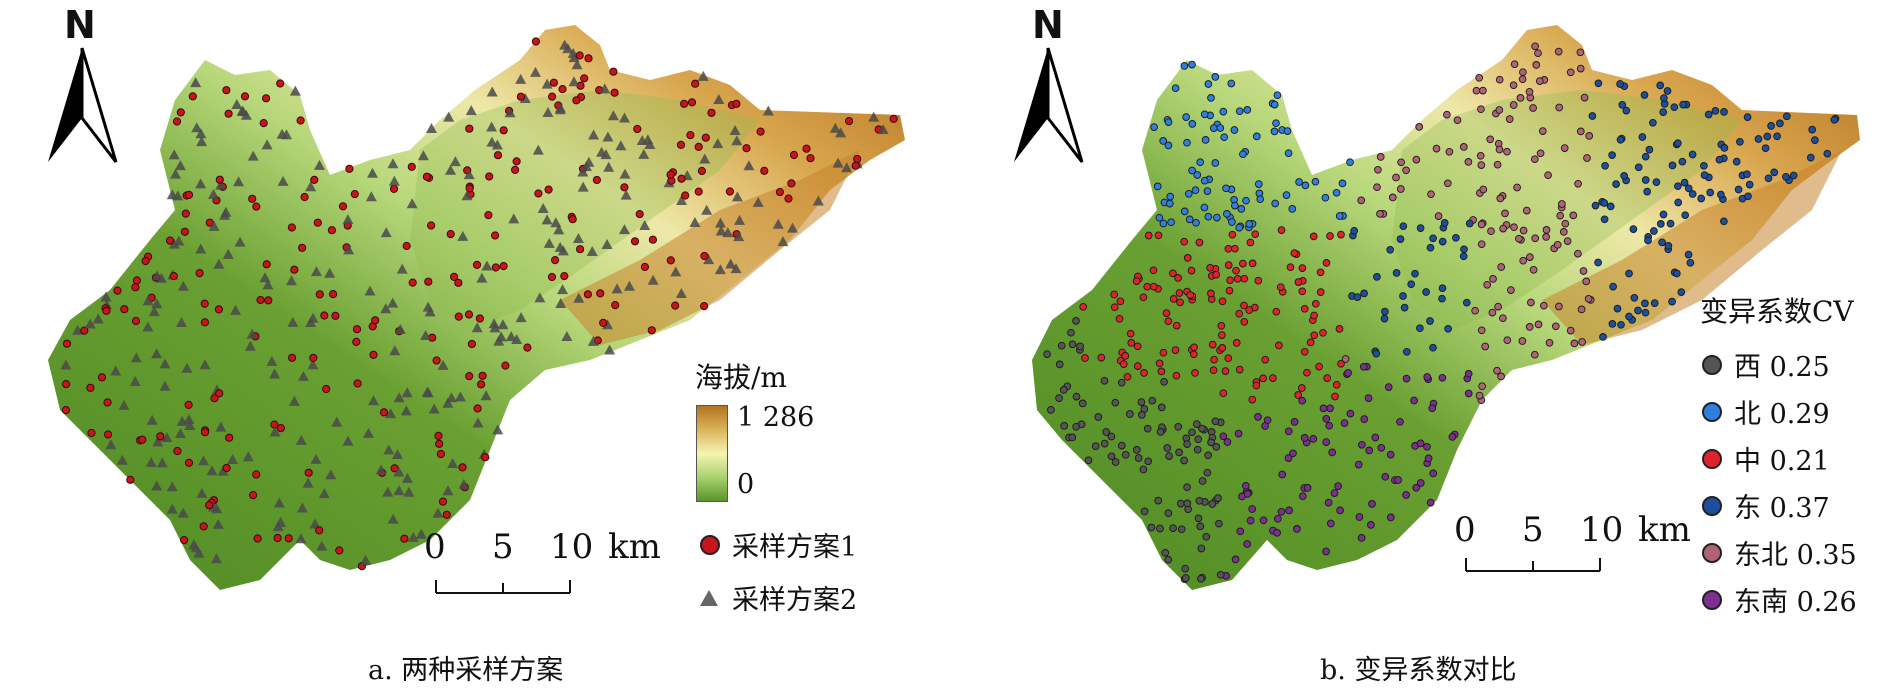  Describe the element at coordinates (634, 547) in the screenshot. I see `scale-unit: km` at that location.